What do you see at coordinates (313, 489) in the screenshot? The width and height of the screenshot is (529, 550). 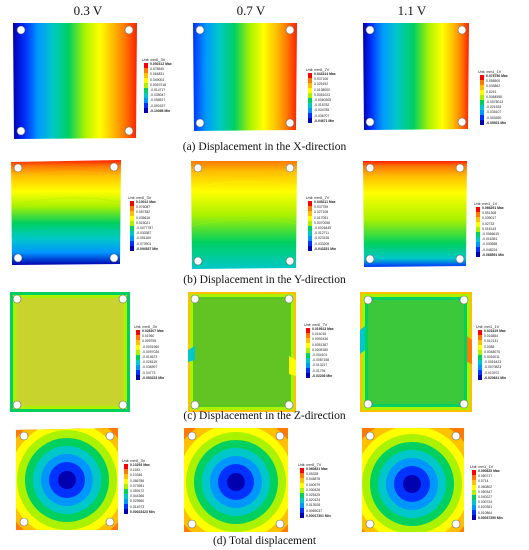 I see `legend-label: 0.030426` at bounding box center [313, 489].